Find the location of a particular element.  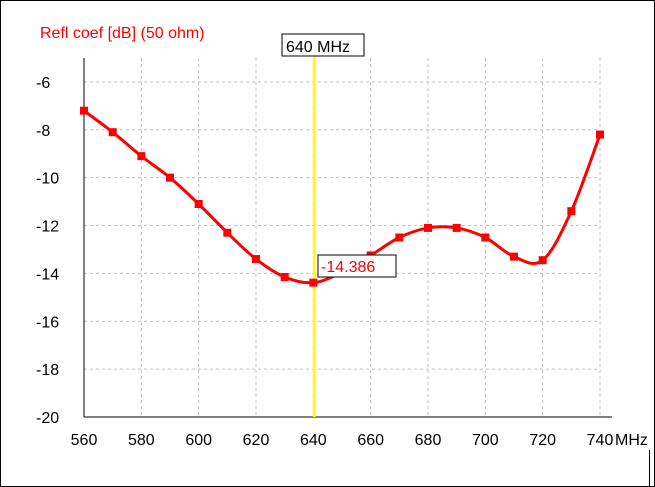

x-tick-label: 660 is located at coordinates (370, 440).